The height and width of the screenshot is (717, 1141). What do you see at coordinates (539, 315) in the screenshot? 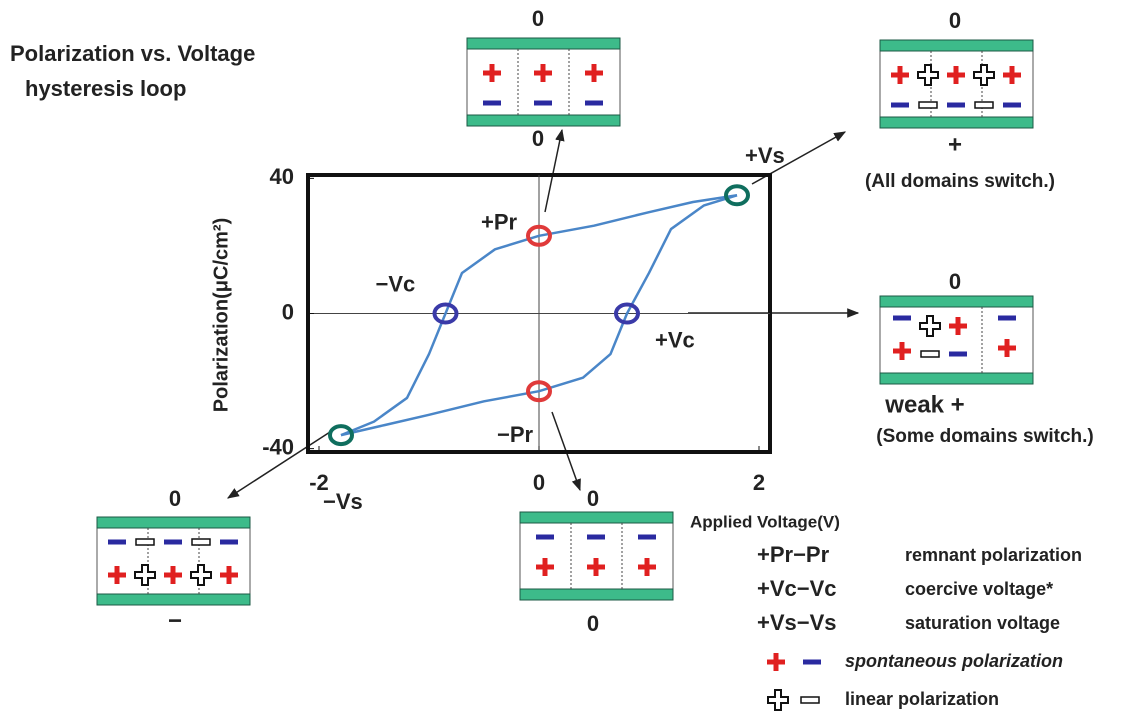
I see `hysteresis-curve` at bounding box center [539, 315].